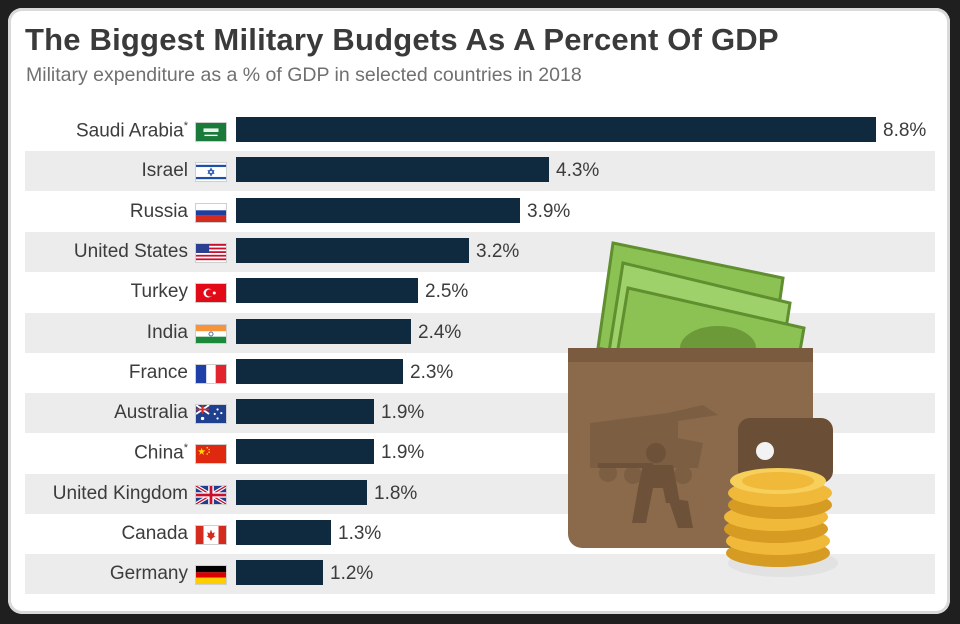  I want to click on coin-stack-icon, so click(781, 522).